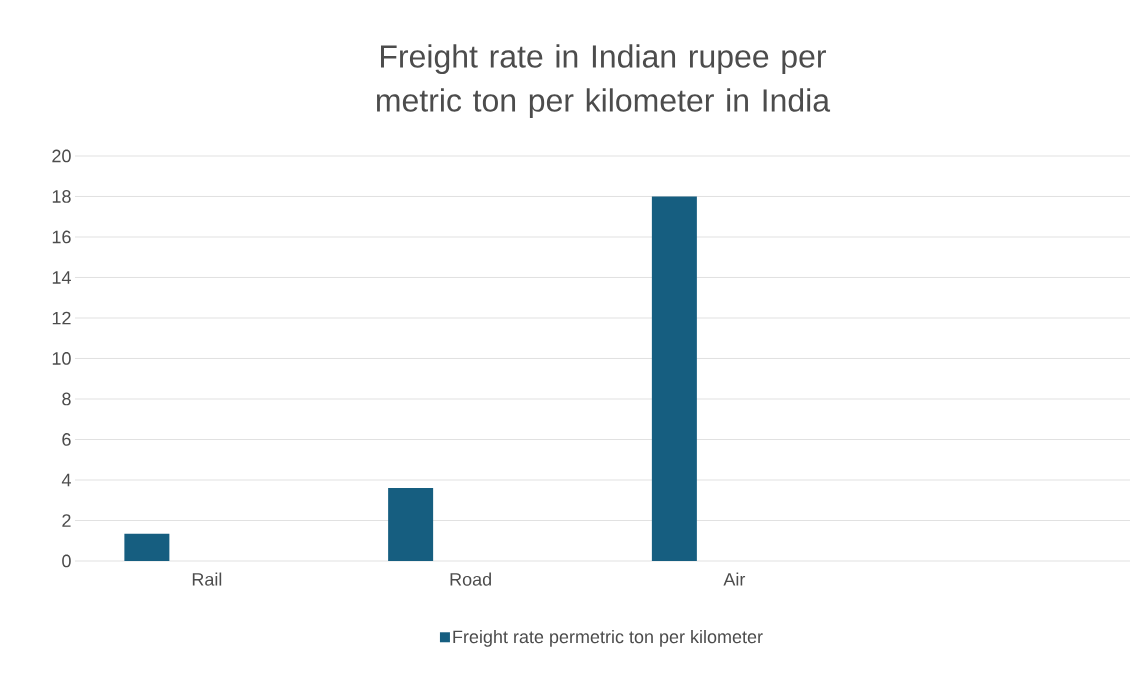 The width and height of the screenshot is (1146, 675). What do you see at coordinates (66, 480) in the screenshot?
I see `y-tick-label: 4` at bounding box center [66, 480].